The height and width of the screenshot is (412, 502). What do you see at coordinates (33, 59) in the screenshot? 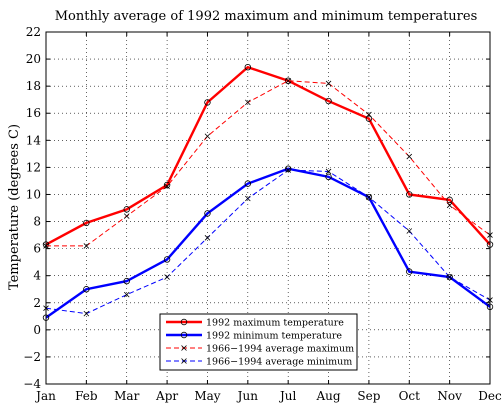
I see `y-tick-label: 20` at bounding box center [33, 59].